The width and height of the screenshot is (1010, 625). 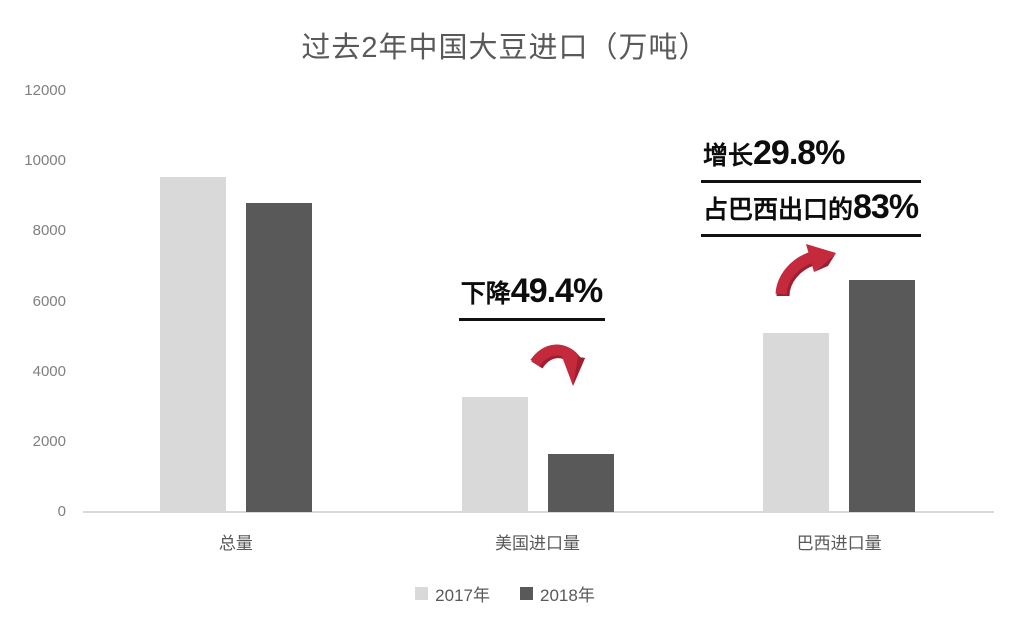 What do you see at coordinates (882, 396) in the screenshot?
I see `bar-2018年-巴西进口量` at bounding box center [882, 396].